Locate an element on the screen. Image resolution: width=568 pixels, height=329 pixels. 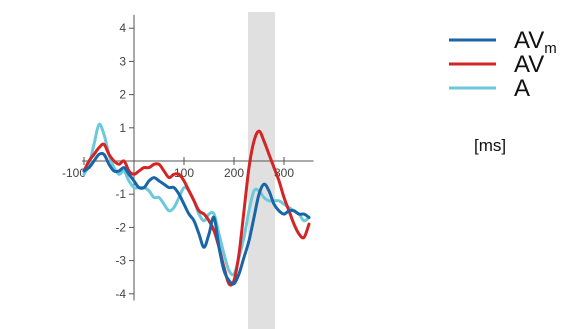
highlight-band-layer is located at coordinates (261, 170).